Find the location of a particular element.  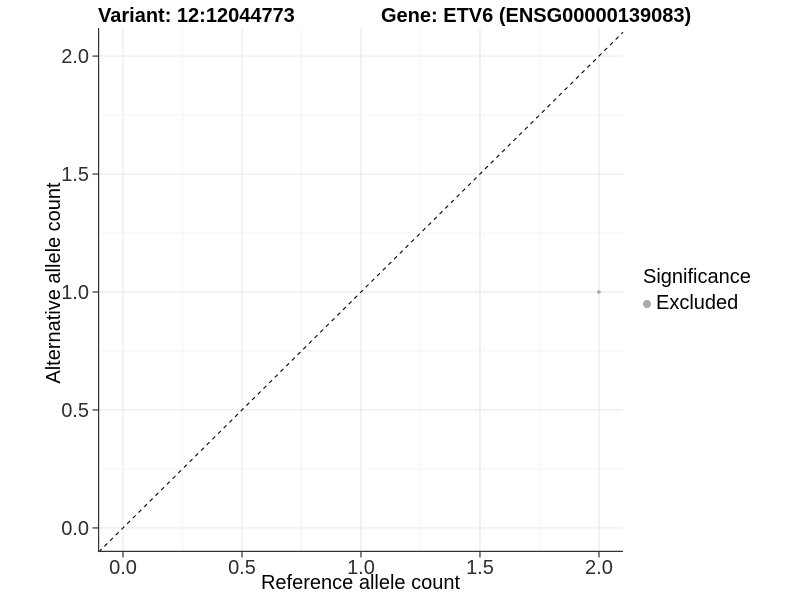

legend-item-excluded: Excluded is located at coordinates (697, 303).